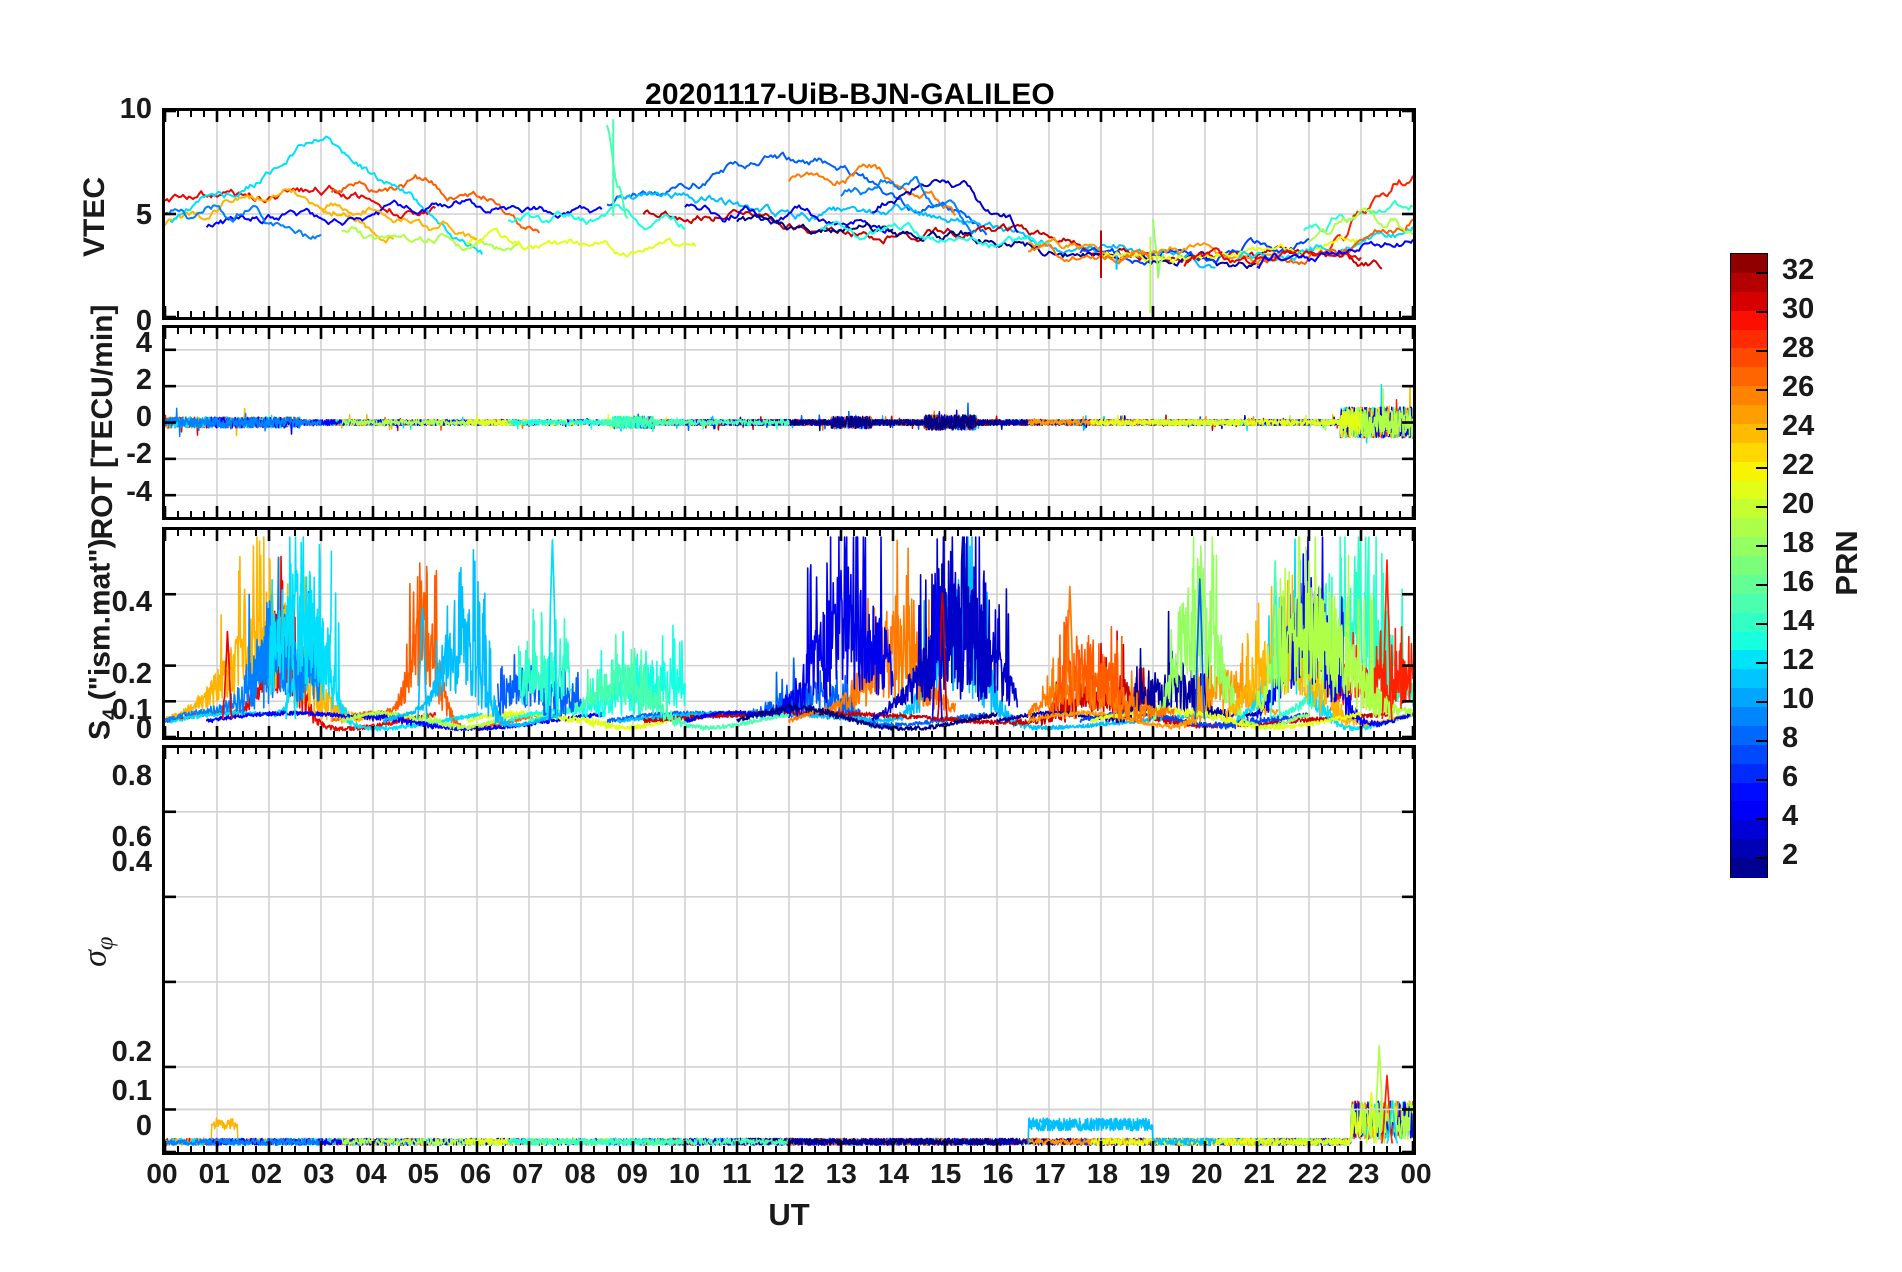 Image resolution: width=1902 pixels, height=1272 pixels. I want to click on x-tick-16-16: 16, so click(998, 1173).